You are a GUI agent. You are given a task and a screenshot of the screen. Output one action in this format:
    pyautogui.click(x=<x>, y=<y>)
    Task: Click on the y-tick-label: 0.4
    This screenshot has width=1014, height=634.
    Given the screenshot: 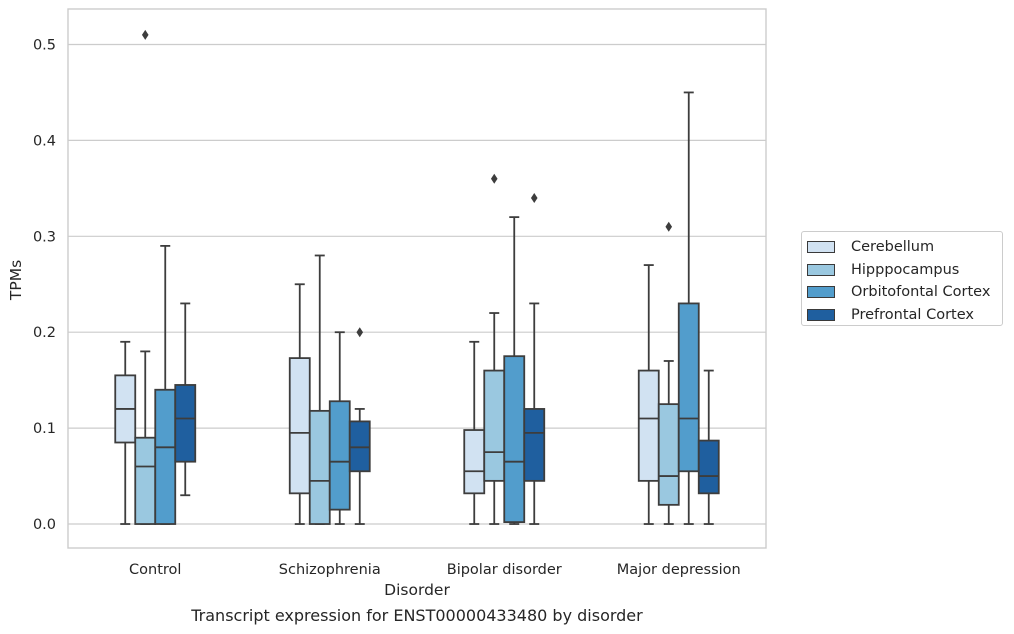 What is the action you would take?
    pyautogui.click(x=44, y=141)
    